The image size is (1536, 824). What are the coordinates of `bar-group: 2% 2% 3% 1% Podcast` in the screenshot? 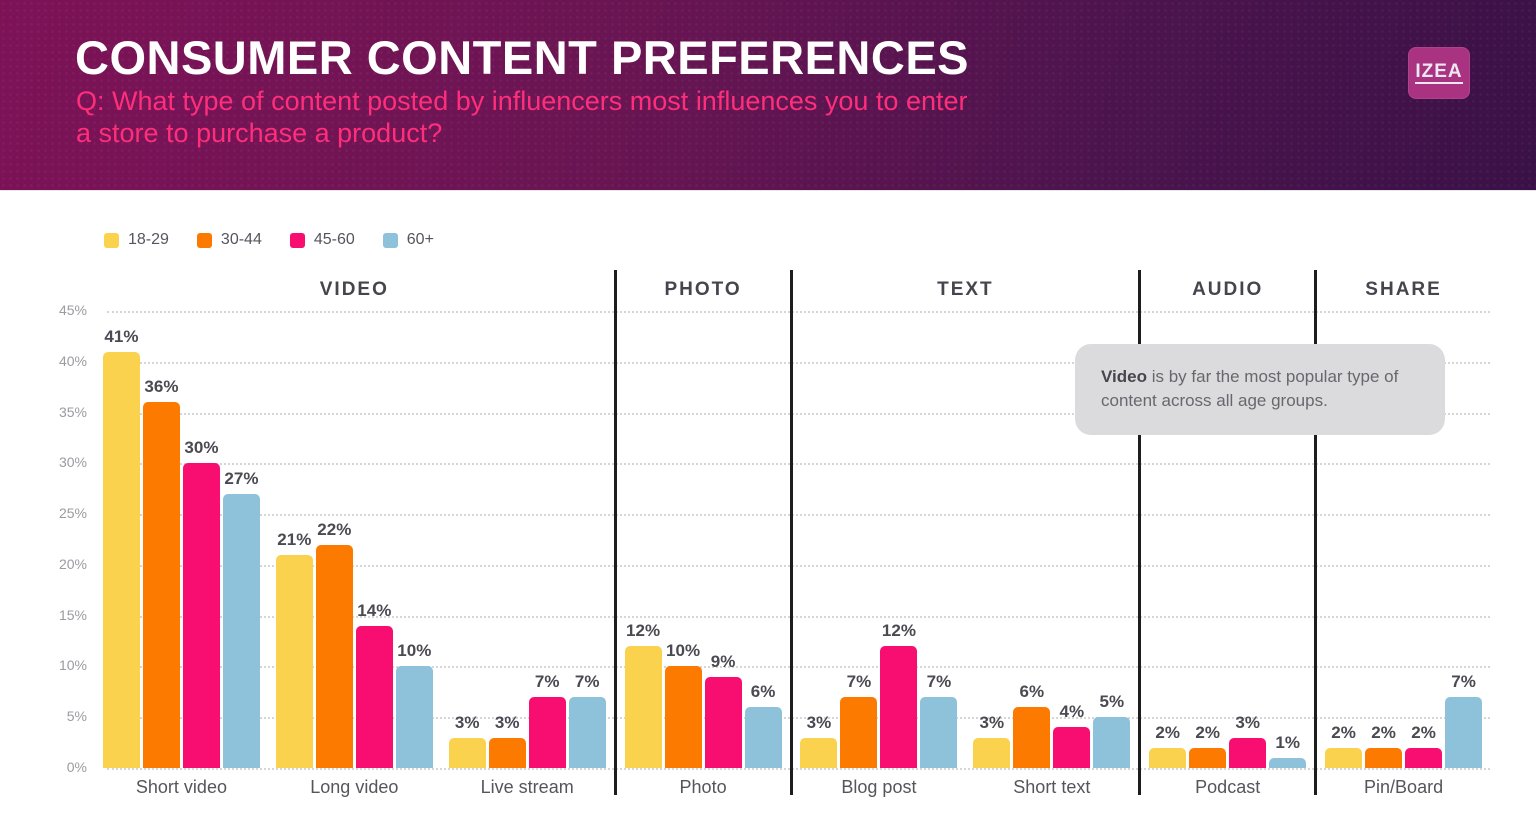 It's located at (1228, 754).